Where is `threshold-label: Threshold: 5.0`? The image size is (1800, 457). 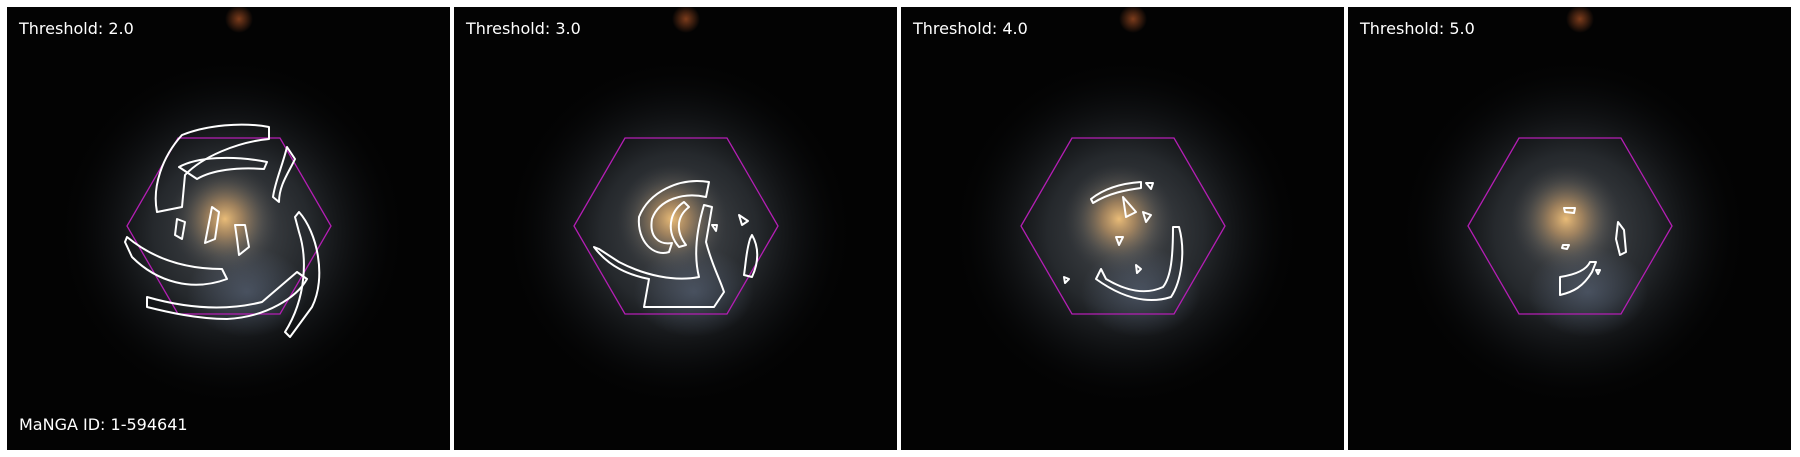 threshold-label: Threshold: 5.0 is located at coordinates (1417, 28).